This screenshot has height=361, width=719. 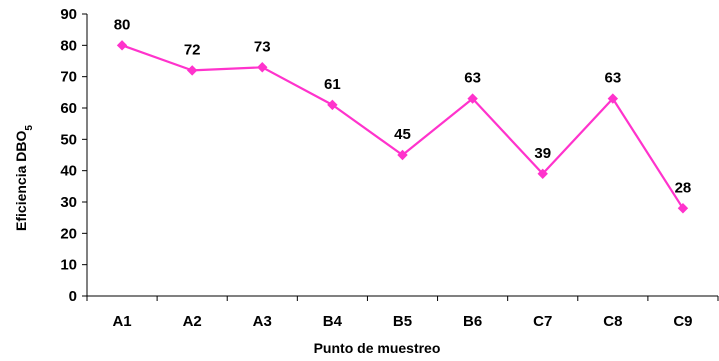 What do you see at coordinates (542, 321) in the screenshot?
I see `x-tick-label: C7` at bounding box center [542, 321].